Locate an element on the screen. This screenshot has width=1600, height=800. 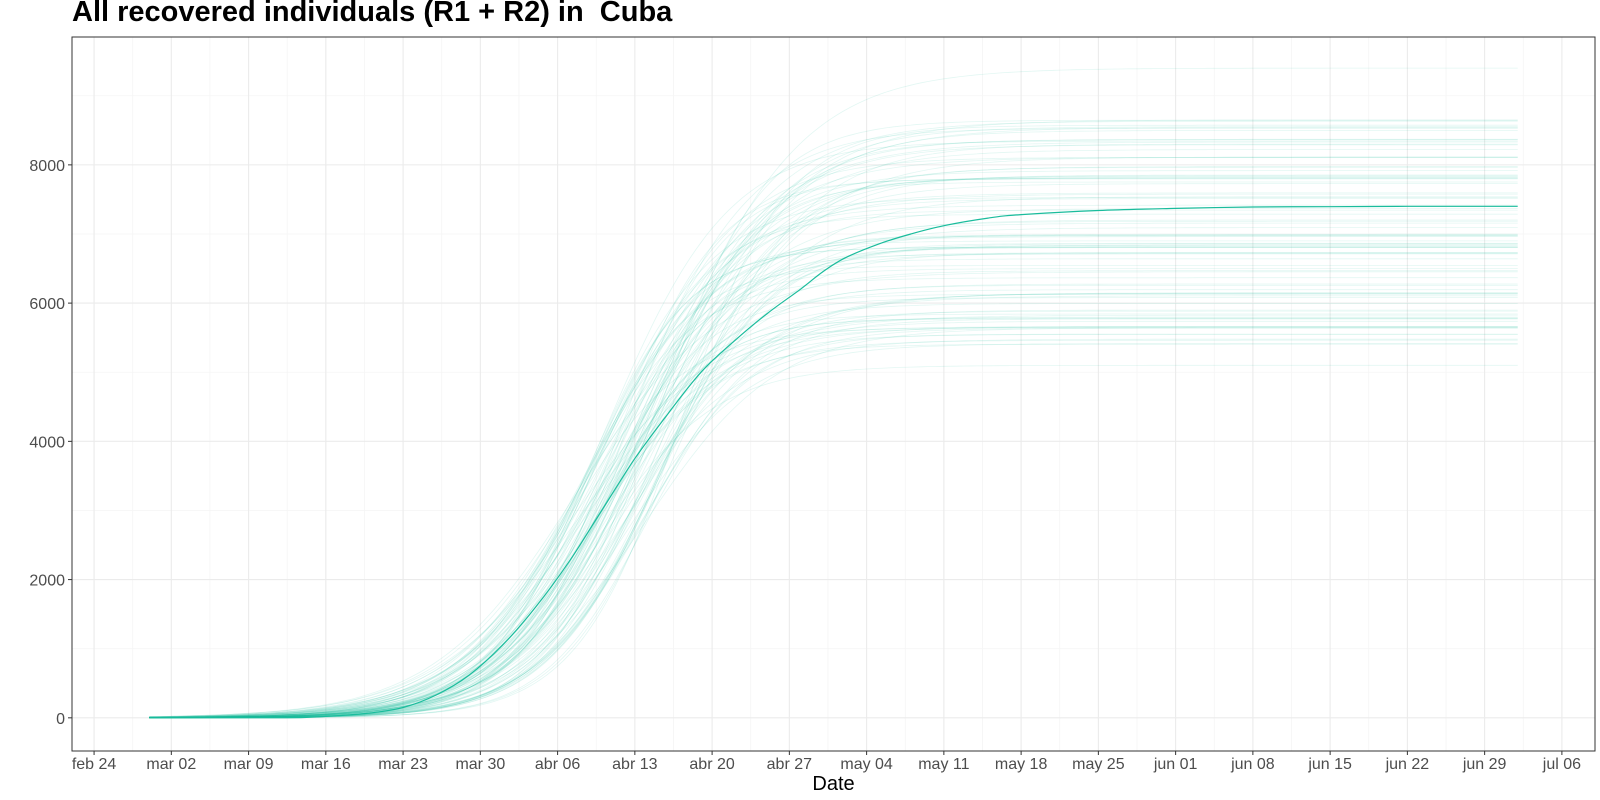
x-tick-label: mar 16 is located at coordinates (326, 764).